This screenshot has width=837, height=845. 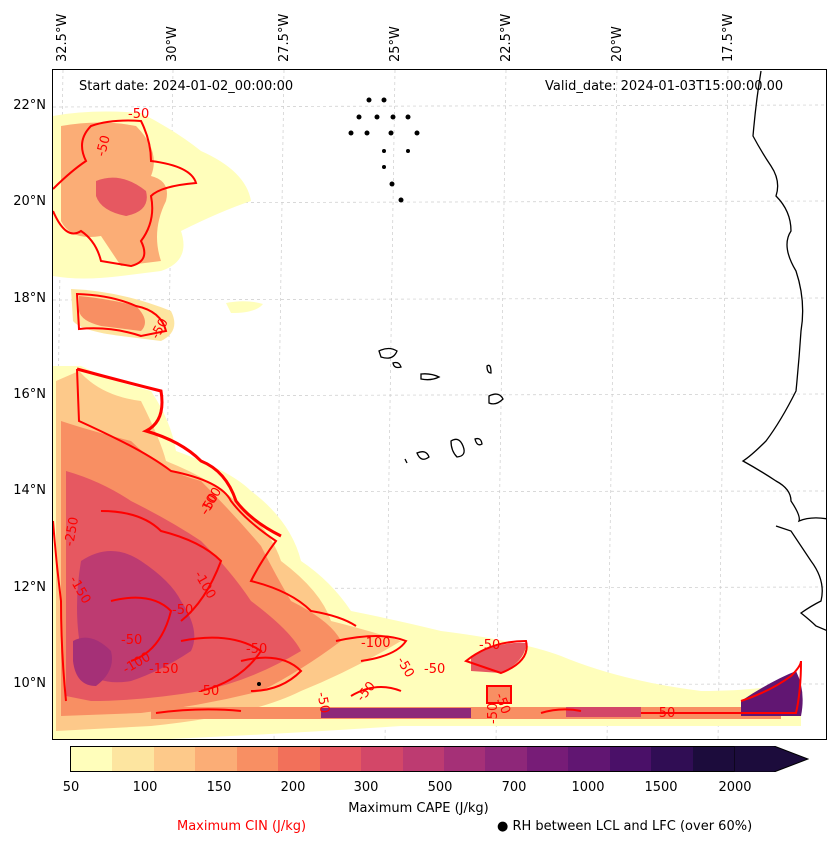 I want to click on colorbar-tick-50: 50, so click(x=71, y=787).